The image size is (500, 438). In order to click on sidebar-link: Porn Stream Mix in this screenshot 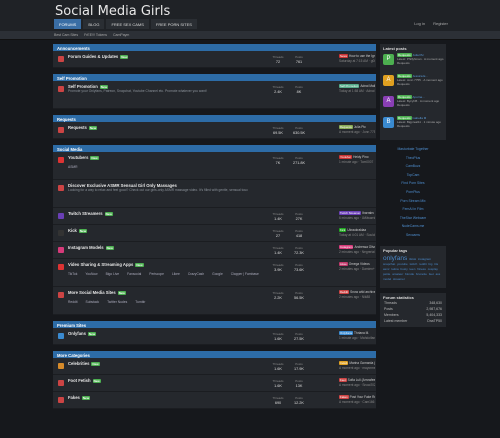, I will do `click(413, 200)`.